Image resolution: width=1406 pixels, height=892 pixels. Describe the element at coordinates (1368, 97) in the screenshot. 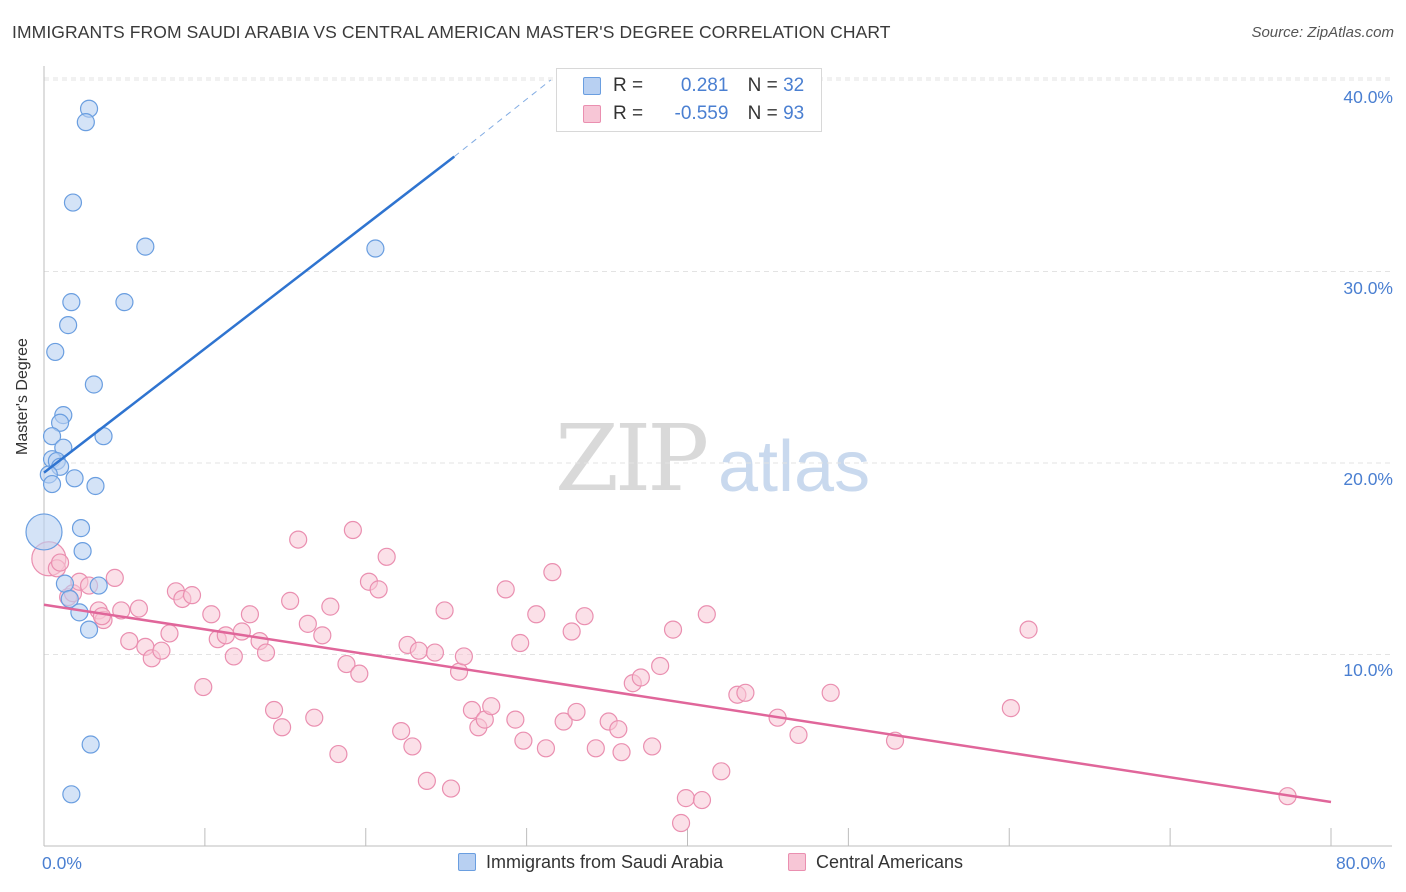

I see `y-tick-label-40: 40.0%` at that location.